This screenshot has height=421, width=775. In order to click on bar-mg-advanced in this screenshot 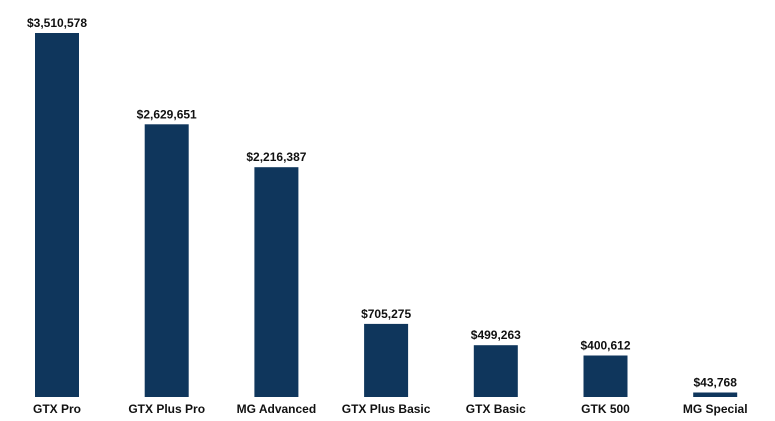, I will do `click(276, 282)`.